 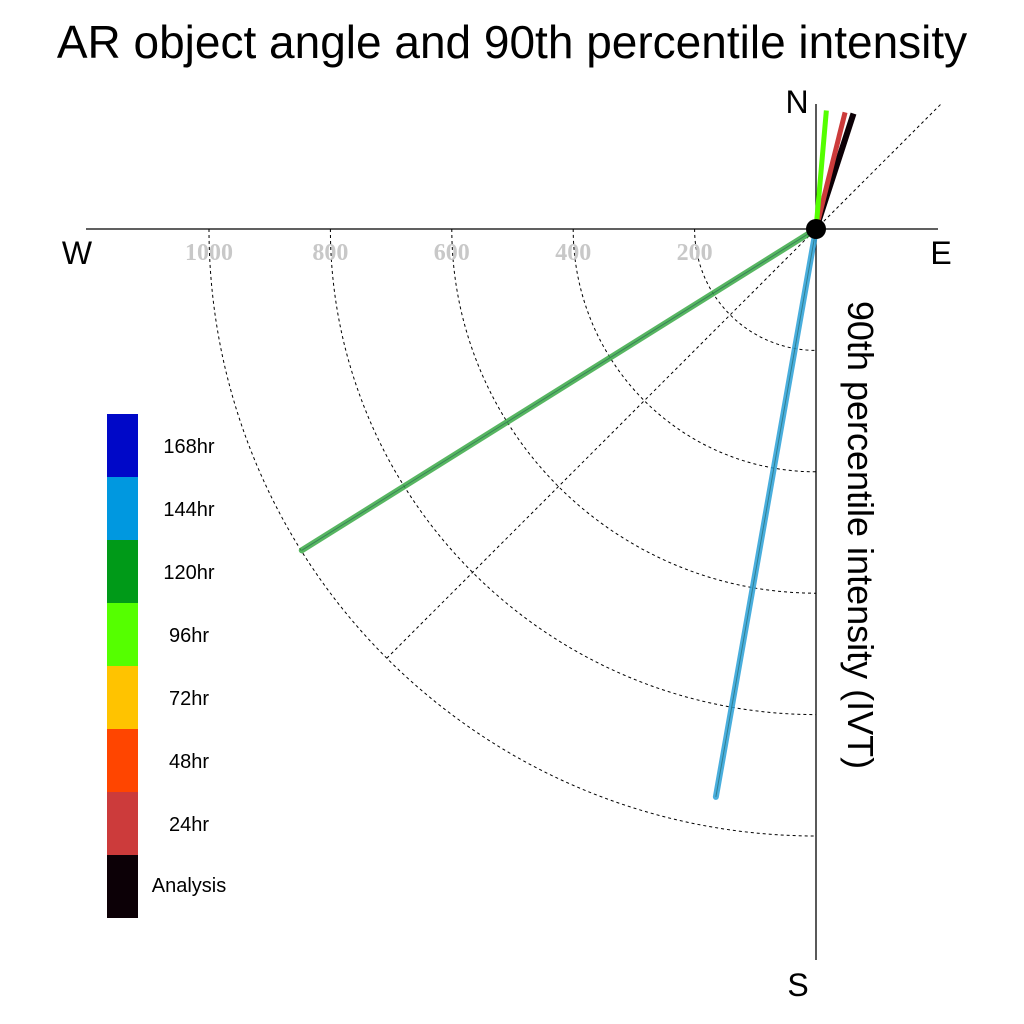 I want to click on radial-tick-labels: 200 400 600 800 1000, so click(x=449, y=253).